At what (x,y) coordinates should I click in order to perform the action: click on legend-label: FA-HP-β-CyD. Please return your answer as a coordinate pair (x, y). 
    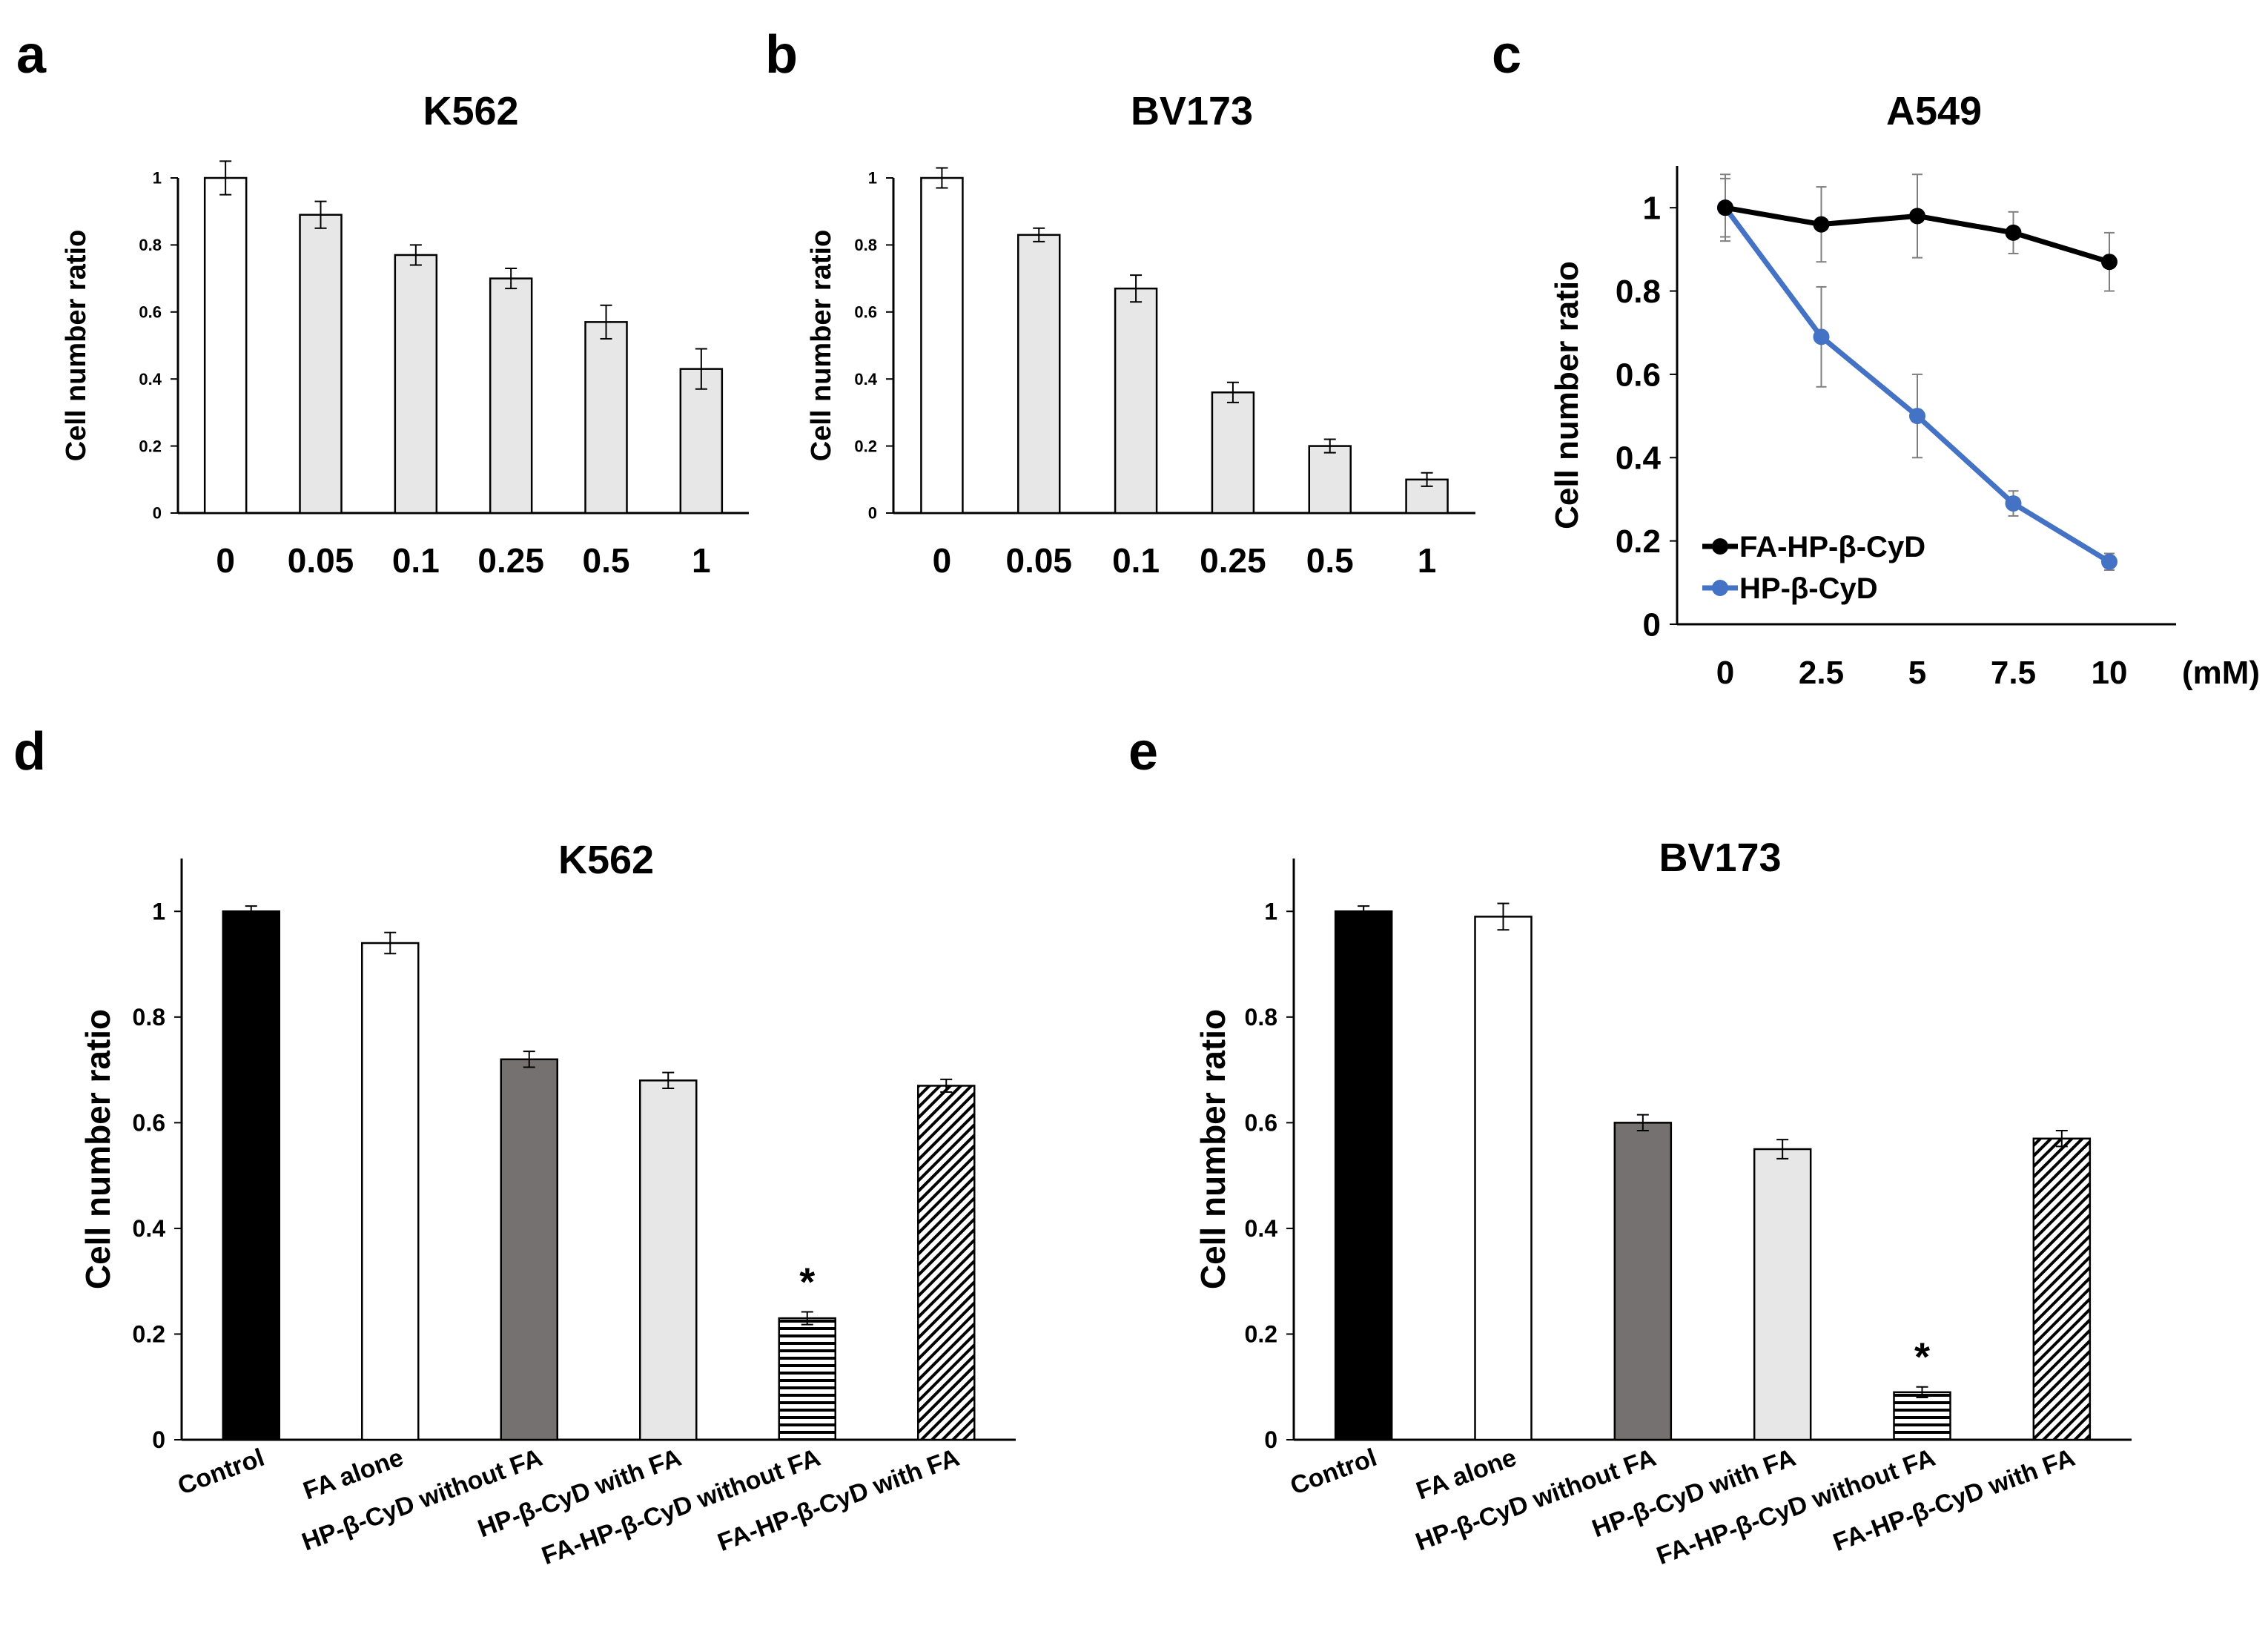
    Looking at the image, I should click on (1832, 547).